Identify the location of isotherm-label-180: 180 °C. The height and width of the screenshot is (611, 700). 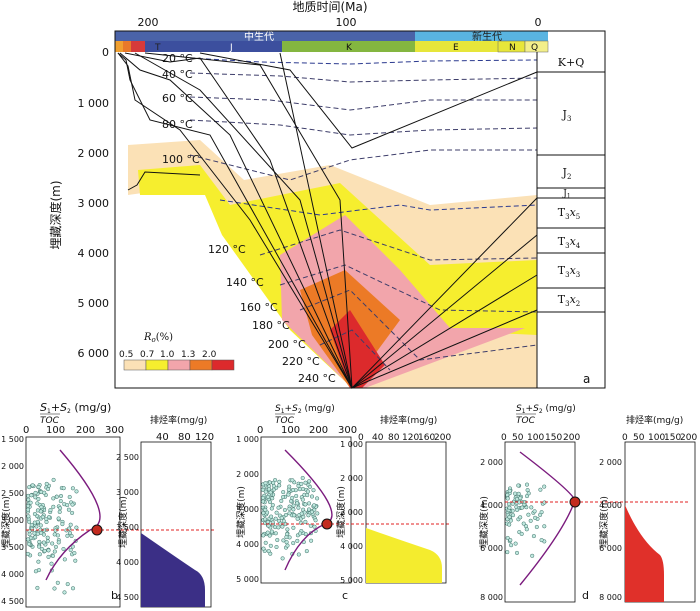
(271, 325).